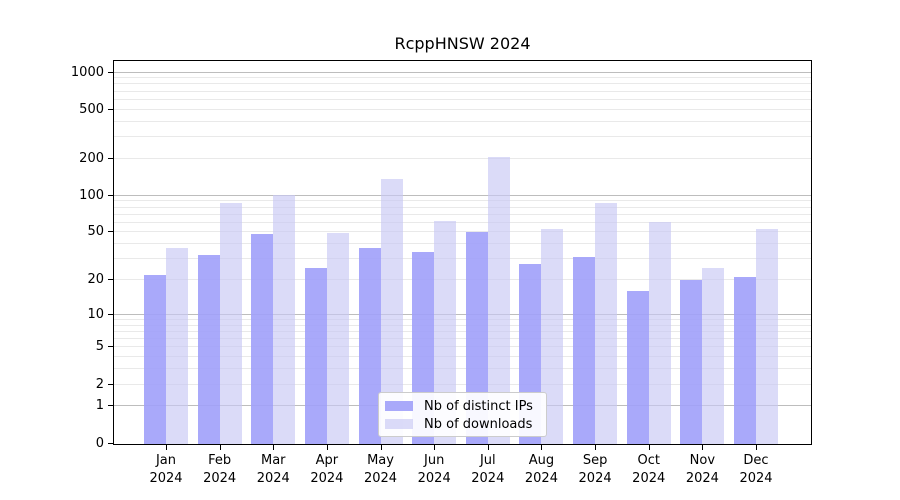  What do you see at coordinates (552, 336) in the screenshot?
I see `bar-downloads-aug` at bounding box center [552, 336].